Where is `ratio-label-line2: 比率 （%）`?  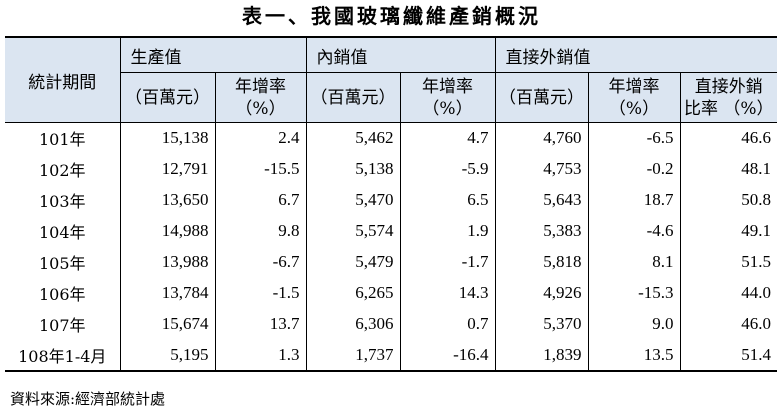 ratio-label-line2: 比率 （%） is located at coordinates (728, 108).